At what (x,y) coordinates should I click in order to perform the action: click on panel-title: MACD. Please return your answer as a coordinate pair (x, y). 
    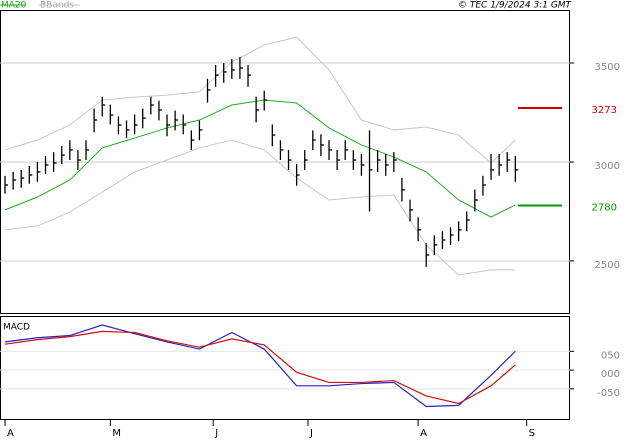
    Looking at the image, I should click on (16, 328).